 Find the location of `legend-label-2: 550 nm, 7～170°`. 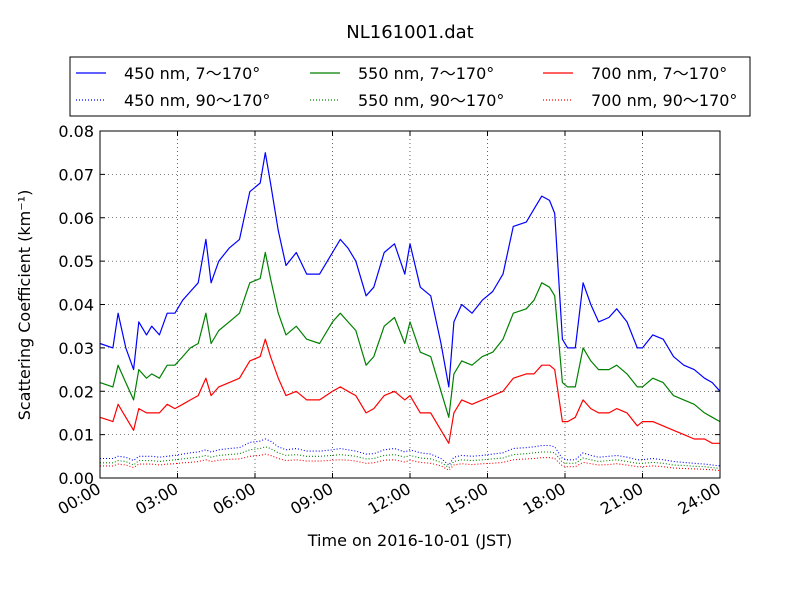

legend-label-2: 550 nm, 7～170° is located at coordinates (426, 73).